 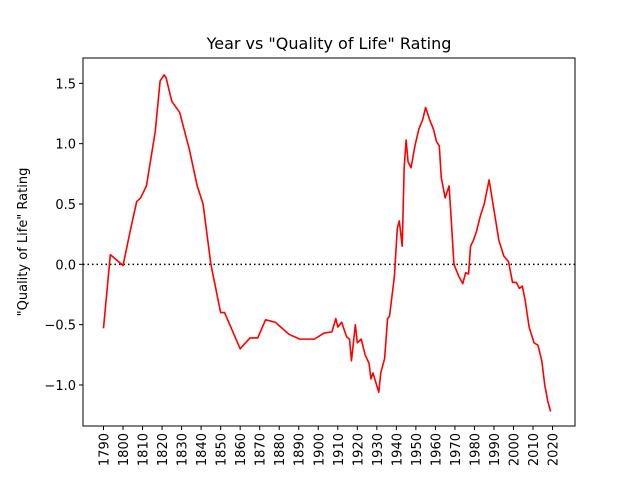 What do you see at coordinates (417, 449) in the screenshot?
I see `x-tick-label: 1950` at bounding box center [417, 449].